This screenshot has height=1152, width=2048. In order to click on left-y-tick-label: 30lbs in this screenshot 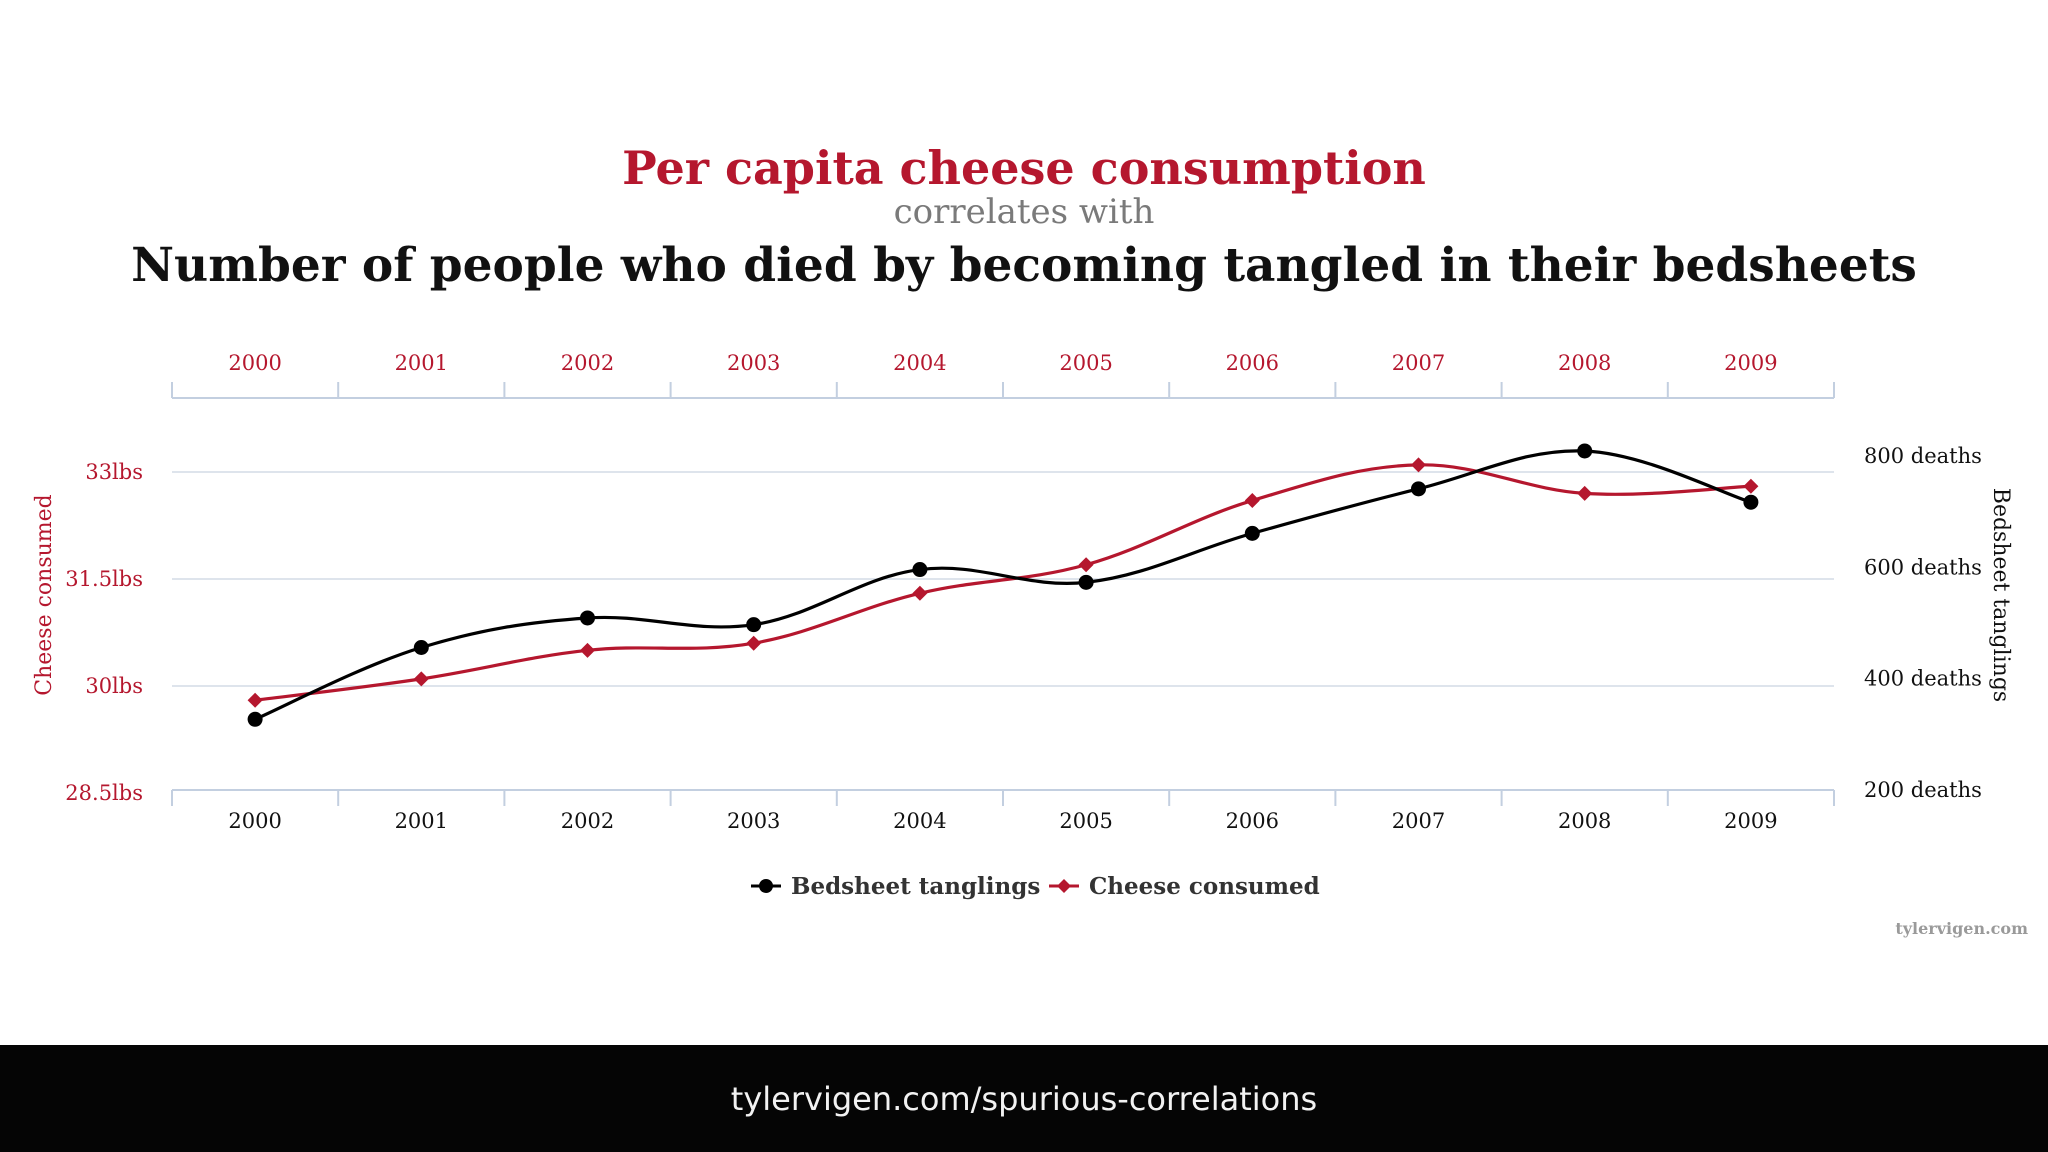, I will do `click(114, 686)`.